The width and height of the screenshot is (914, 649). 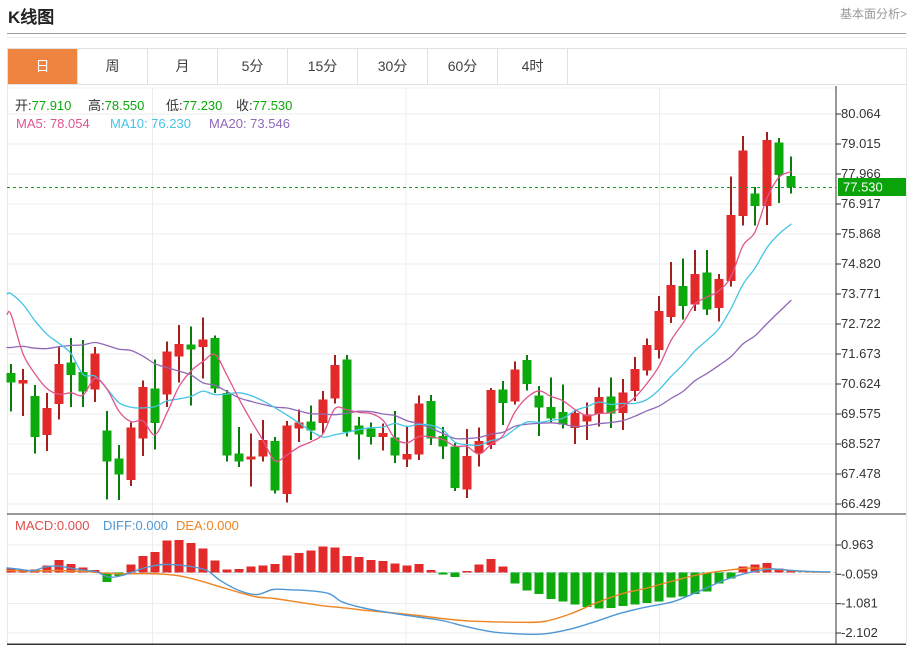 I want to click on svg-text: 75.868, so click(x=861, y=233).